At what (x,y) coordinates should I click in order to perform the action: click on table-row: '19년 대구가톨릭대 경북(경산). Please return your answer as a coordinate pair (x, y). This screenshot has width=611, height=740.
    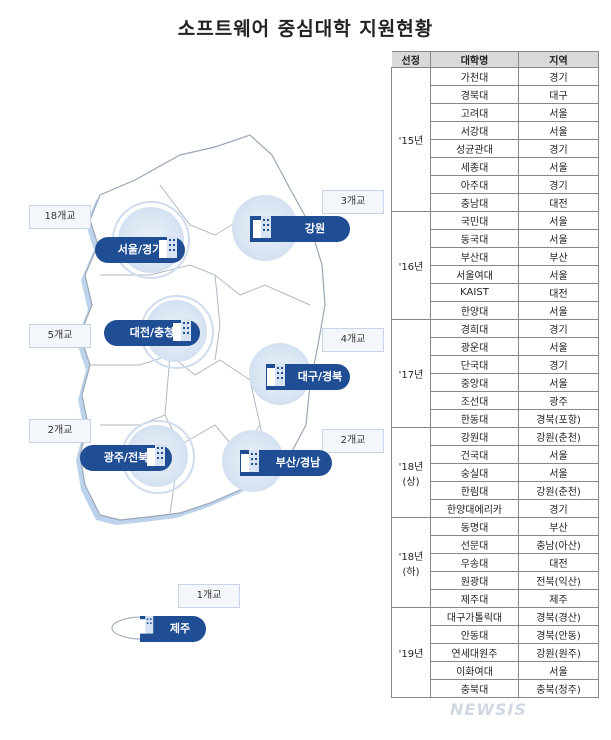
    Looking at the image, I should click on (495, 652).